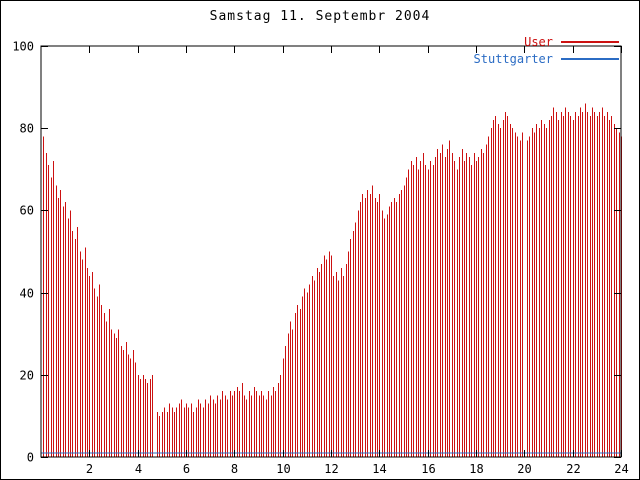 This screenshot has height=480, width=640. I want to click on legend-label-stuttgarter: Stuttgarter, so click(513, 59).